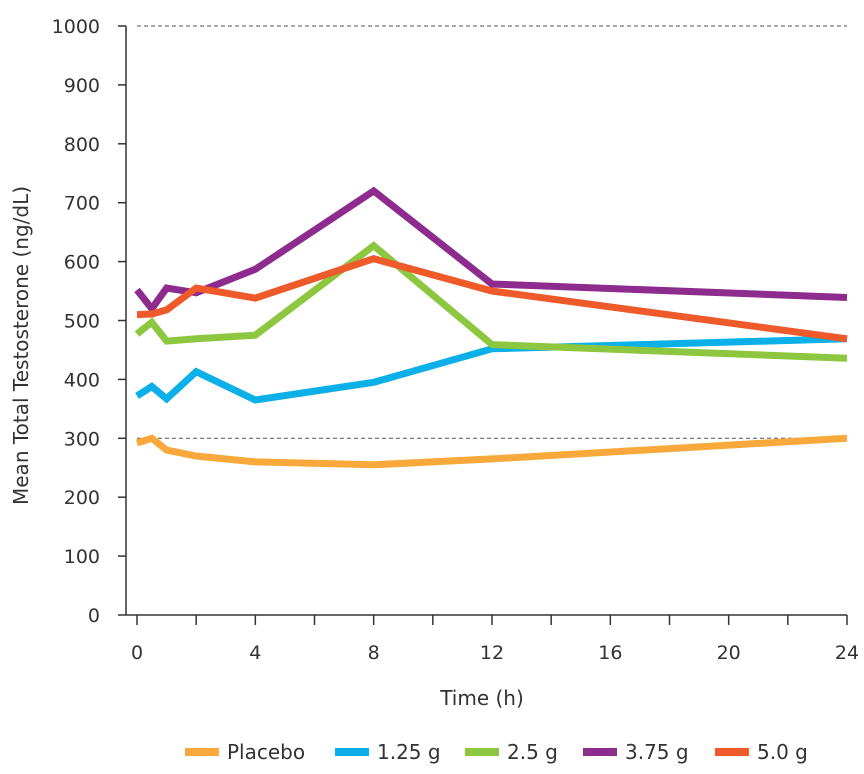  What do you see at coordinates (847, 653) in the screenshot?
I see `x-tick-label: 24` at bounding box center [847, 653].